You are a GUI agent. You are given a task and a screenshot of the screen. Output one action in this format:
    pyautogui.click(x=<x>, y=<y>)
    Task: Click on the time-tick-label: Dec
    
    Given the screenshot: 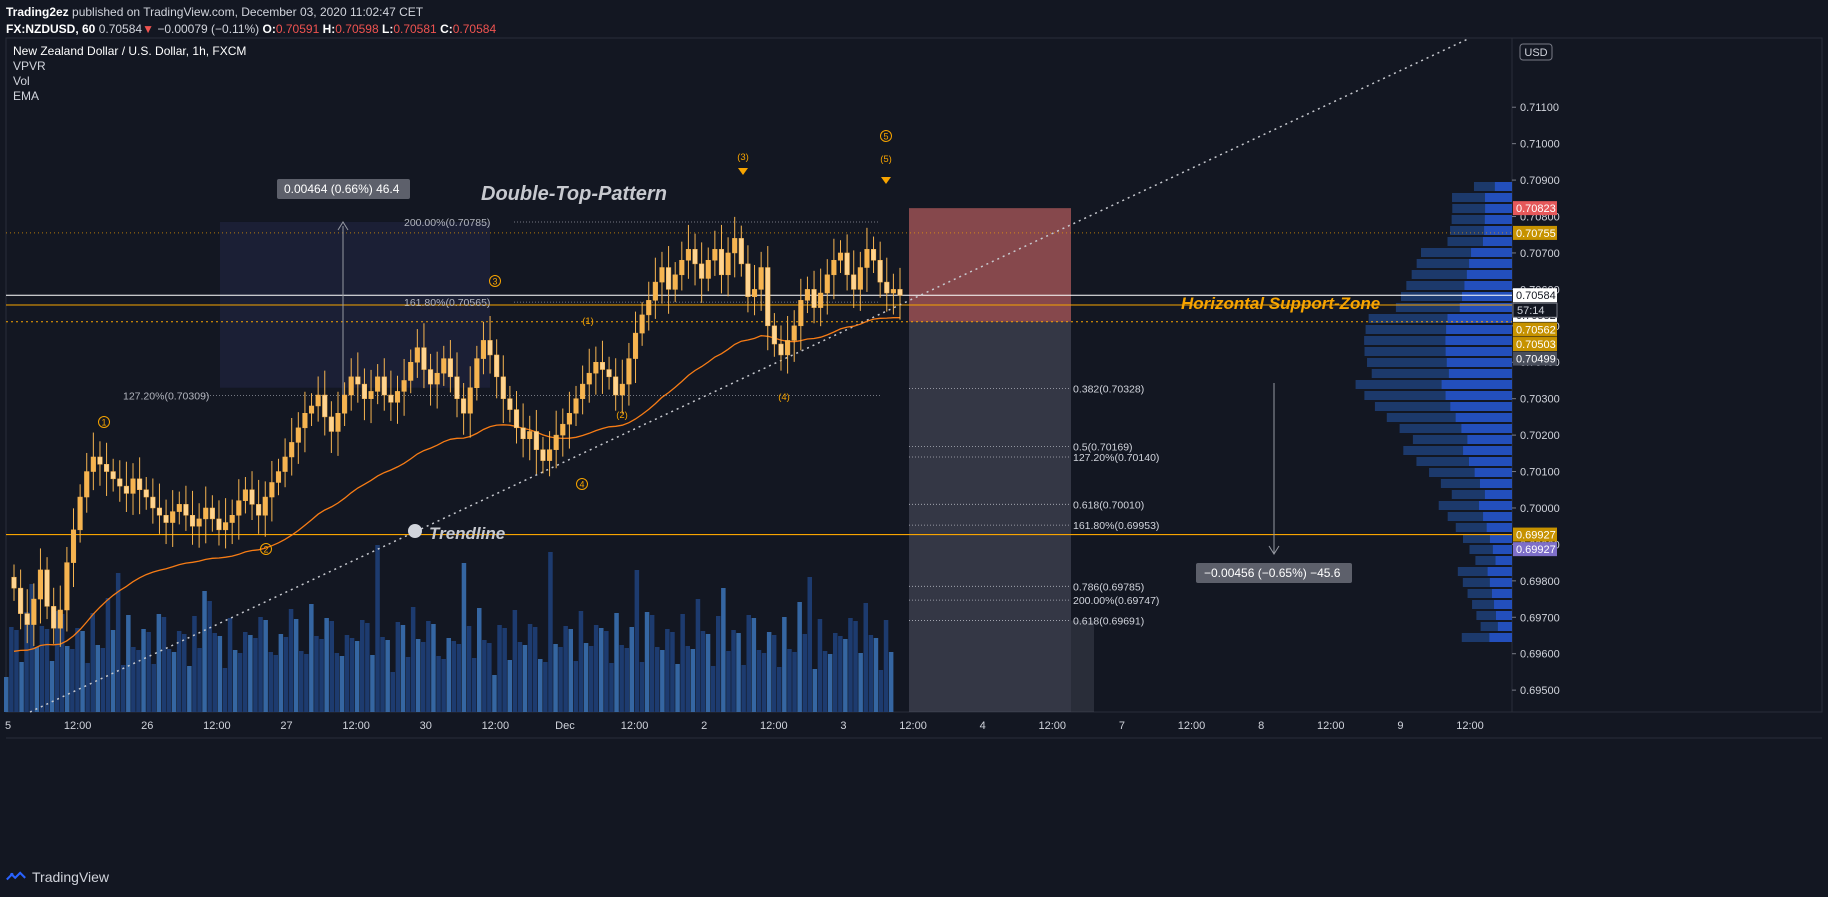 What is the action you would take?
    pyautogui.click(x=565, y=726)
    